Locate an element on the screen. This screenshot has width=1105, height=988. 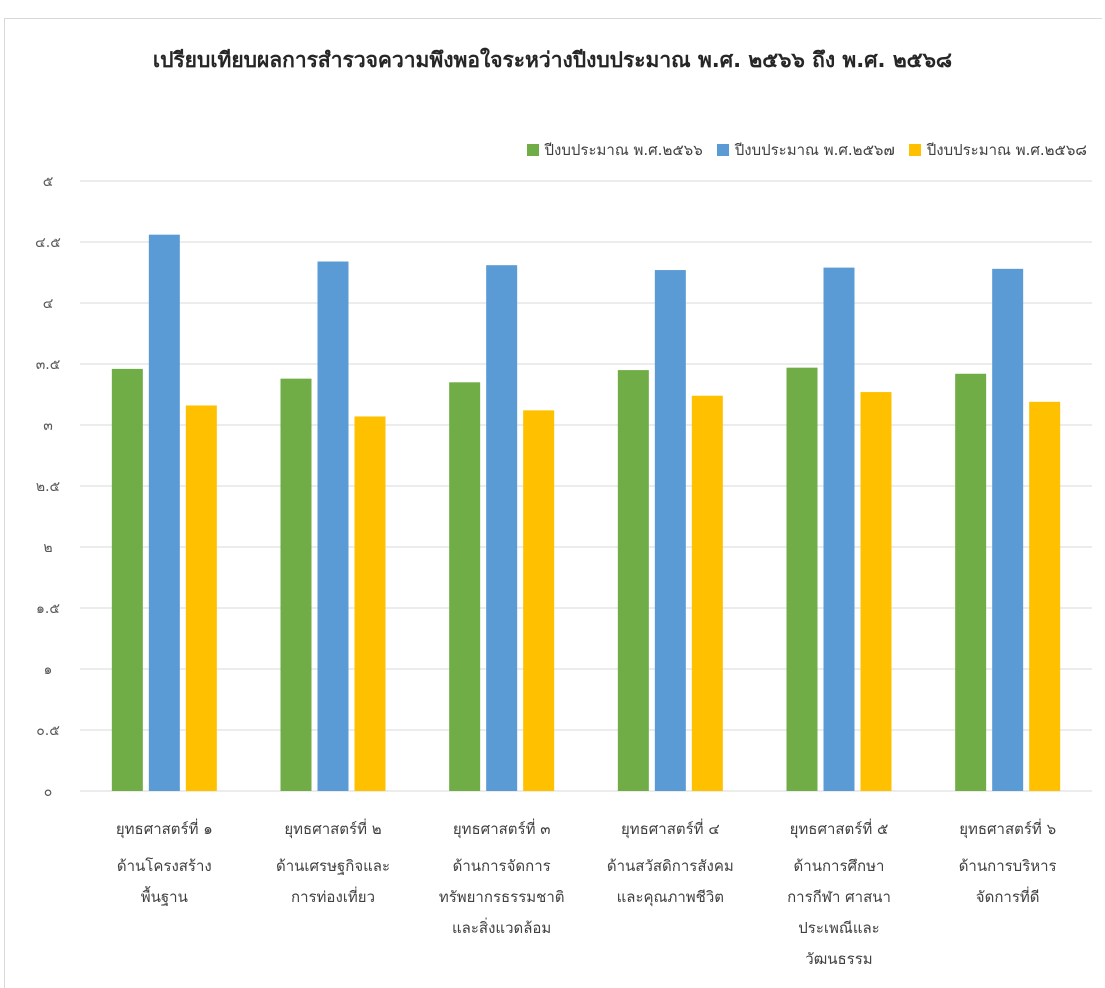
x-category-label: ยุทธศาสตร์ที่ ๑ด้านโครงสร้างพื้นฐาน is located at coordinates (164, 862).